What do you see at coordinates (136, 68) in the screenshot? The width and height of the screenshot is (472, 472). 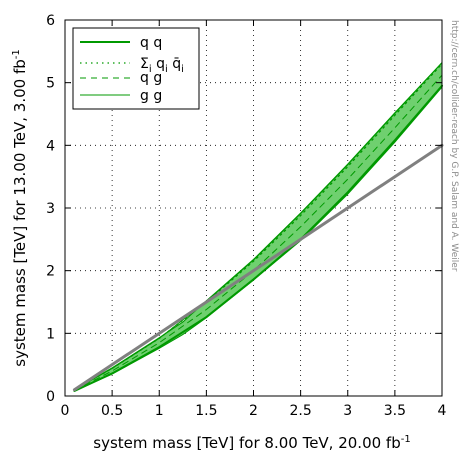 I see `legend: q q Σi qi q̄i q g g g` at bounding box center [136, 68].